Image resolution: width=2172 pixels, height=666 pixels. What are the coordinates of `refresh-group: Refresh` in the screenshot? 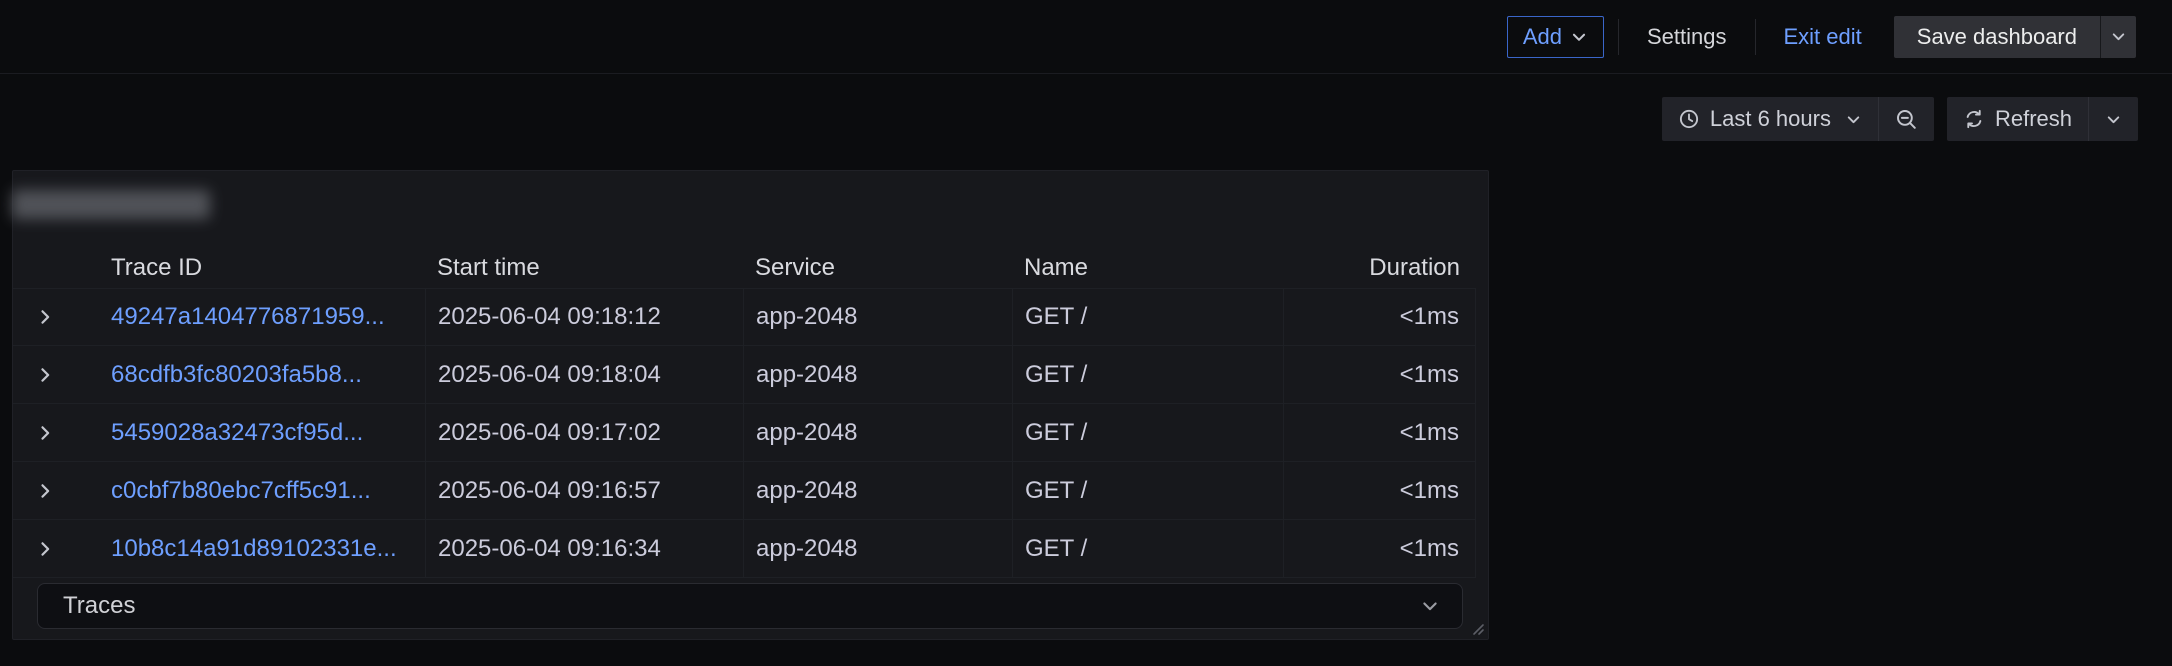 It's located at (2042, 119).